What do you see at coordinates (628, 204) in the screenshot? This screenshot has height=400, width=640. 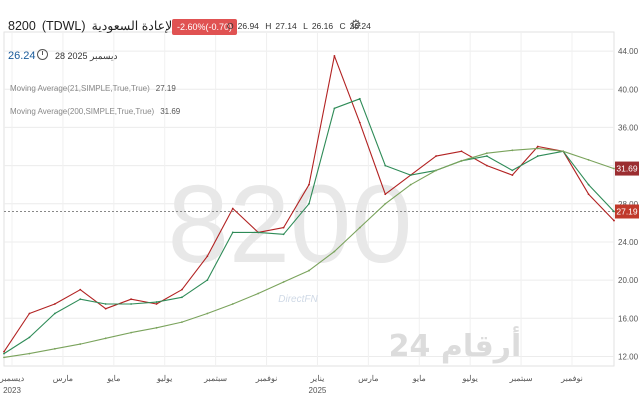 I see `y-tick-label: 28.00` at bounding box center [628, 204].